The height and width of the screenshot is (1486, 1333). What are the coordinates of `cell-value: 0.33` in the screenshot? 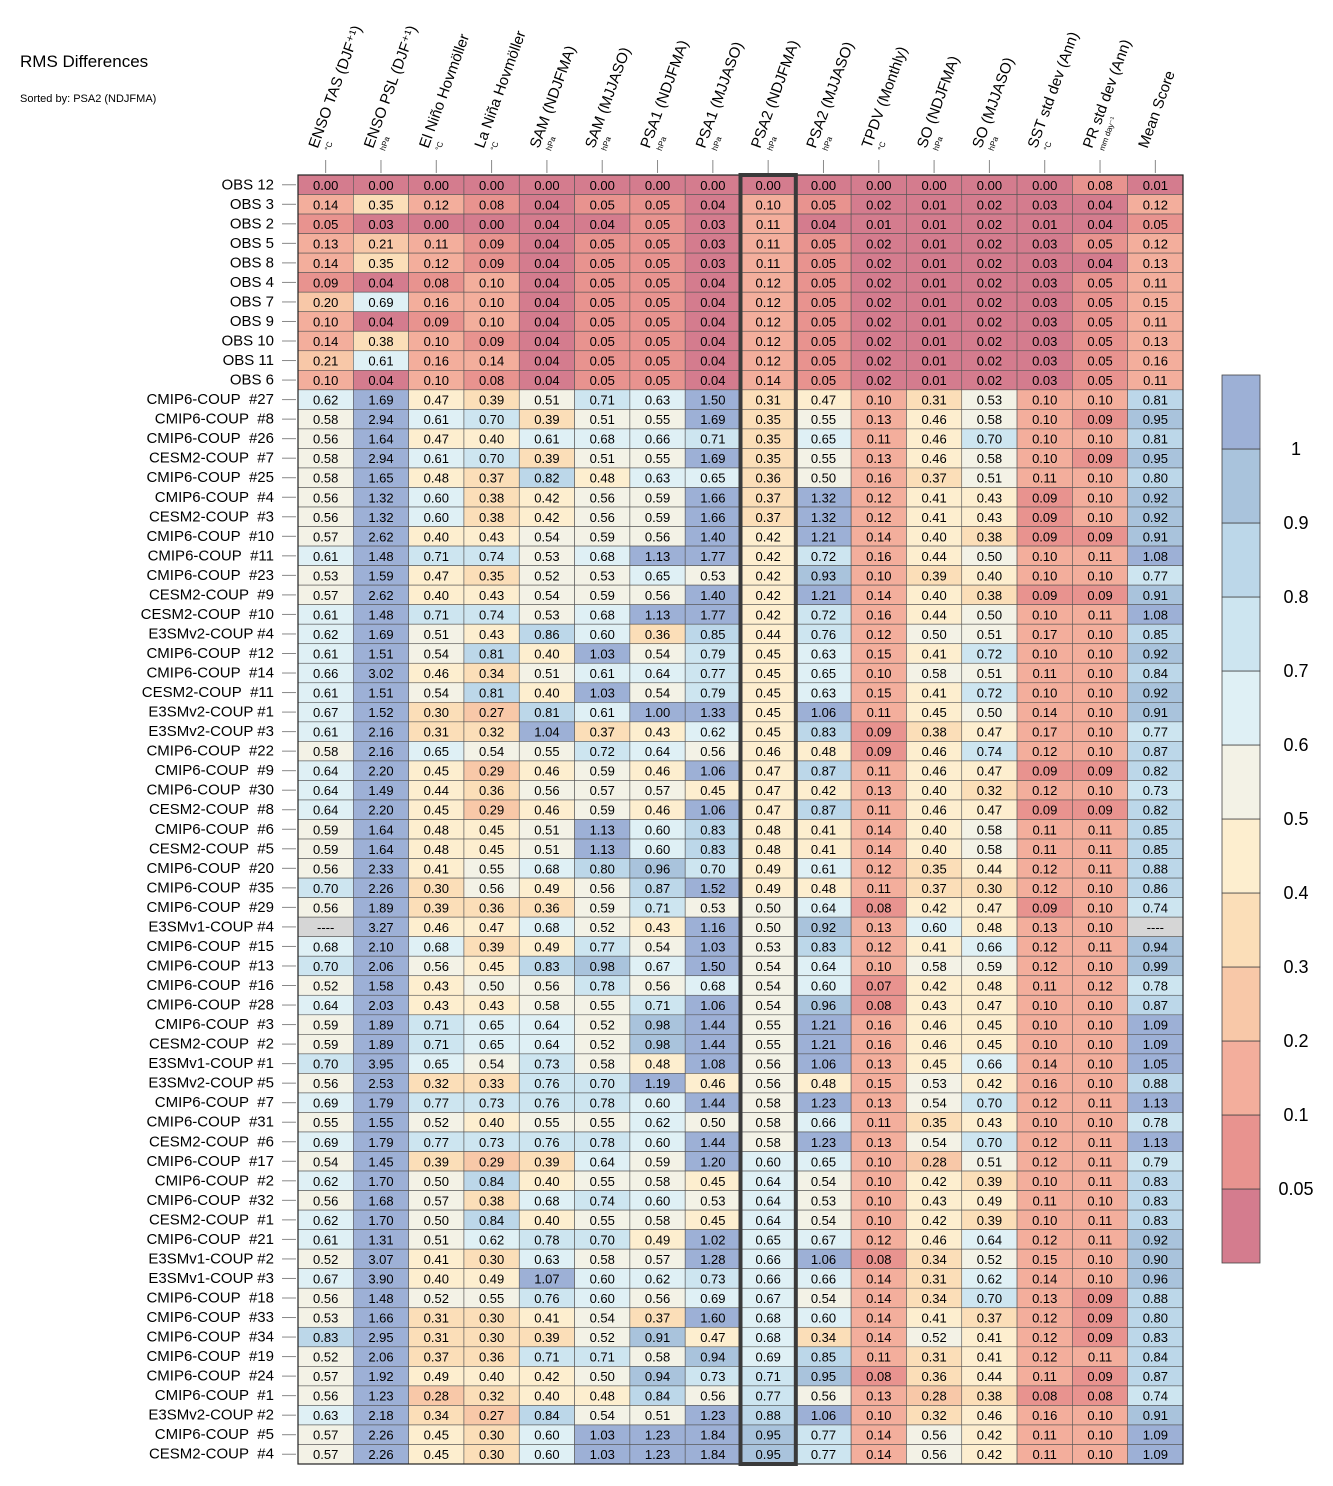 It's located at (491, 1083).